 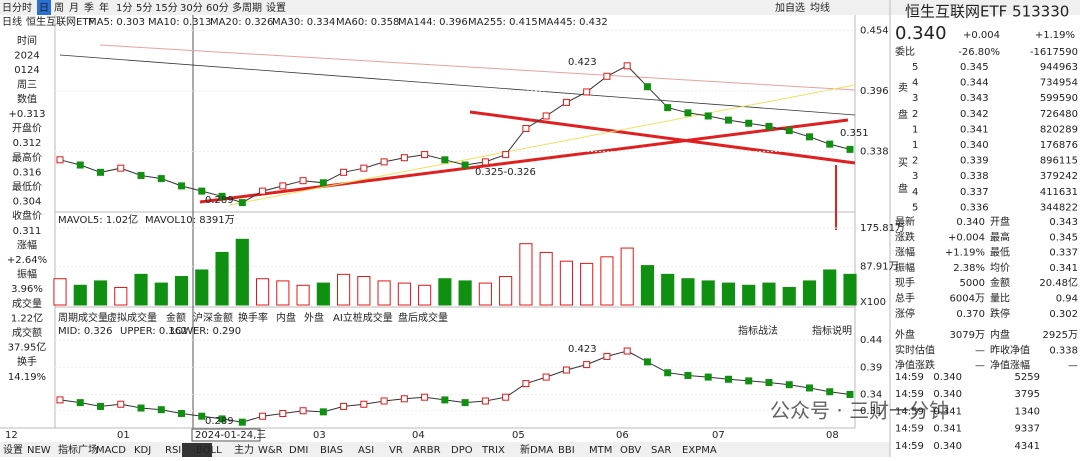 I want to click on stat-value: 0.370, so click(x=970, y=314).